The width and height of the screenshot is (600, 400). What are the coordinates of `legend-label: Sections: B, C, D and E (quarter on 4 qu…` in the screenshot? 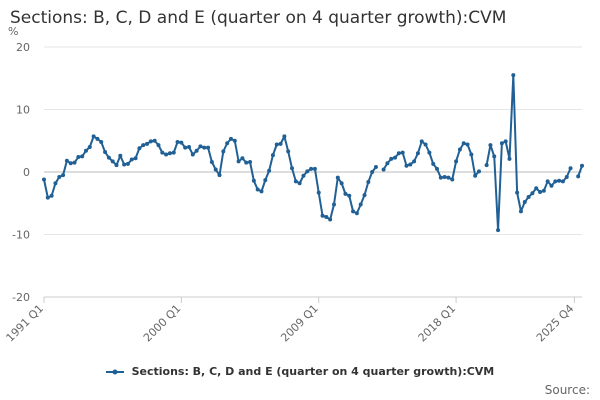 It's located at (313, 371).